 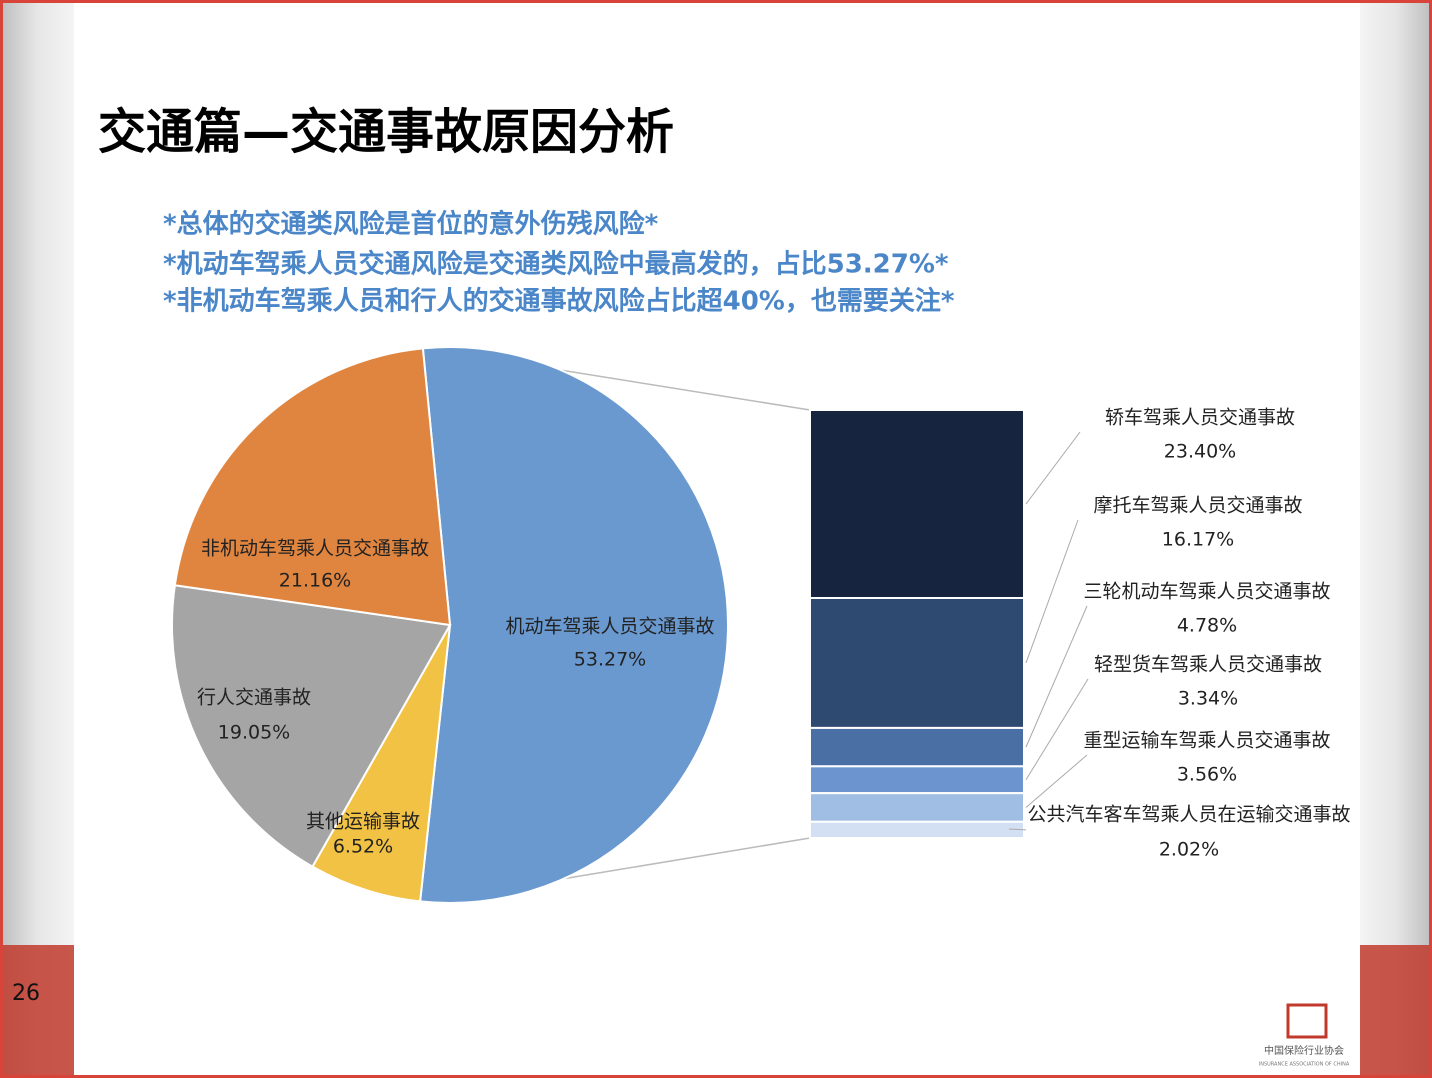 What do you see at coordinates (37, 1011) in the screenshot?
I see `left-red-band` at bounding box center [37, 1011].